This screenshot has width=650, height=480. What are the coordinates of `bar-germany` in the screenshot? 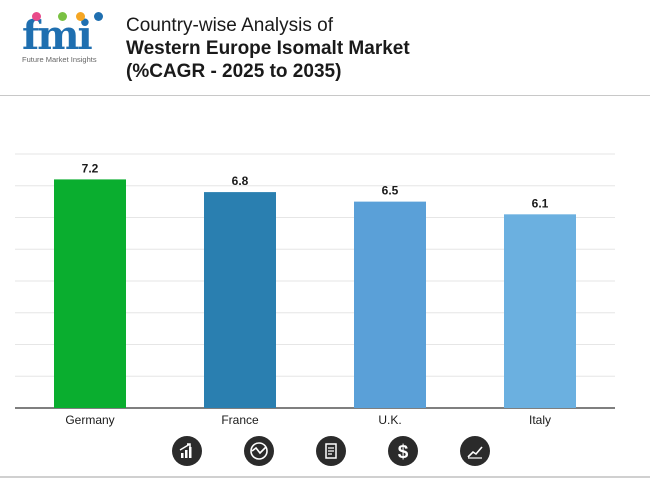 It's located at (90, 293).